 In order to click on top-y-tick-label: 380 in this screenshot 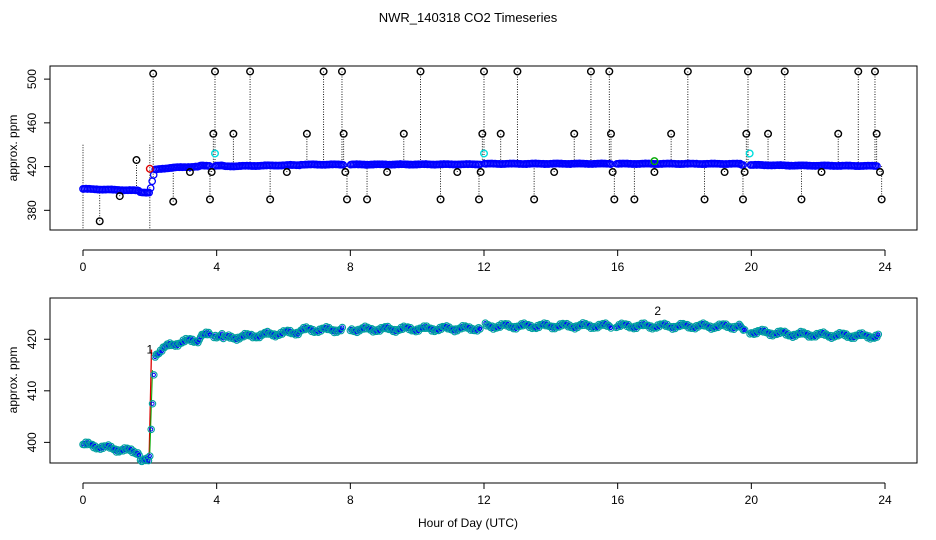, I will do `click(32, 210)`.